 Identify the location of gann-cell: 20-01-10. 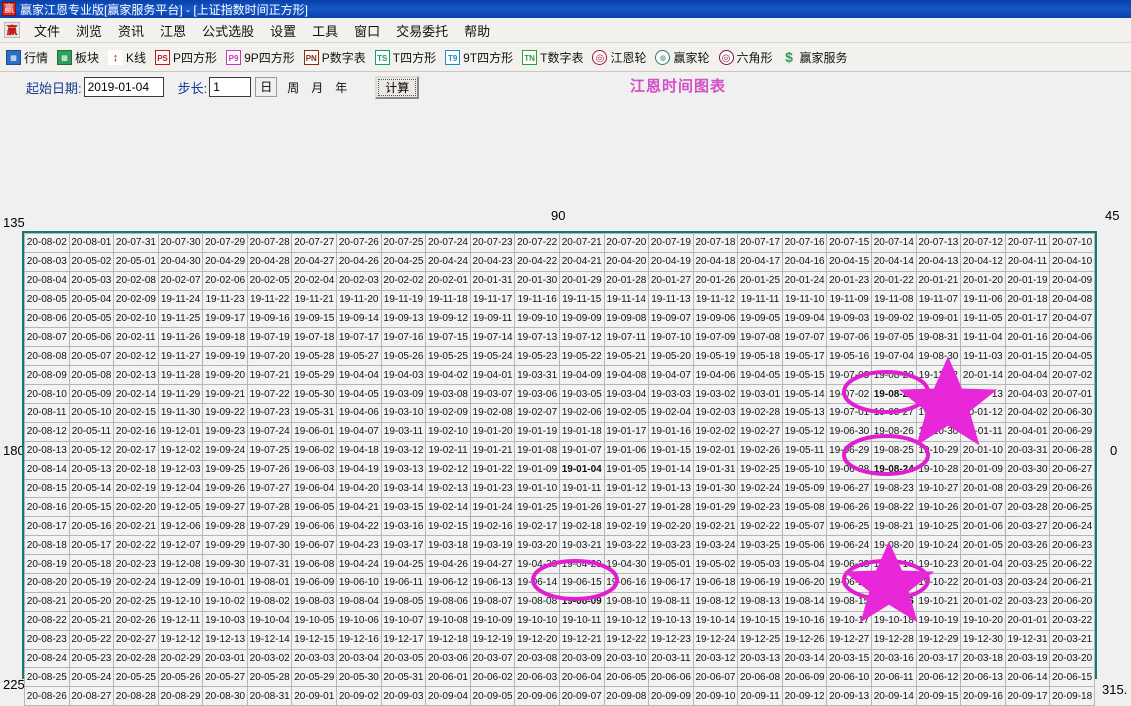
(983, 450).